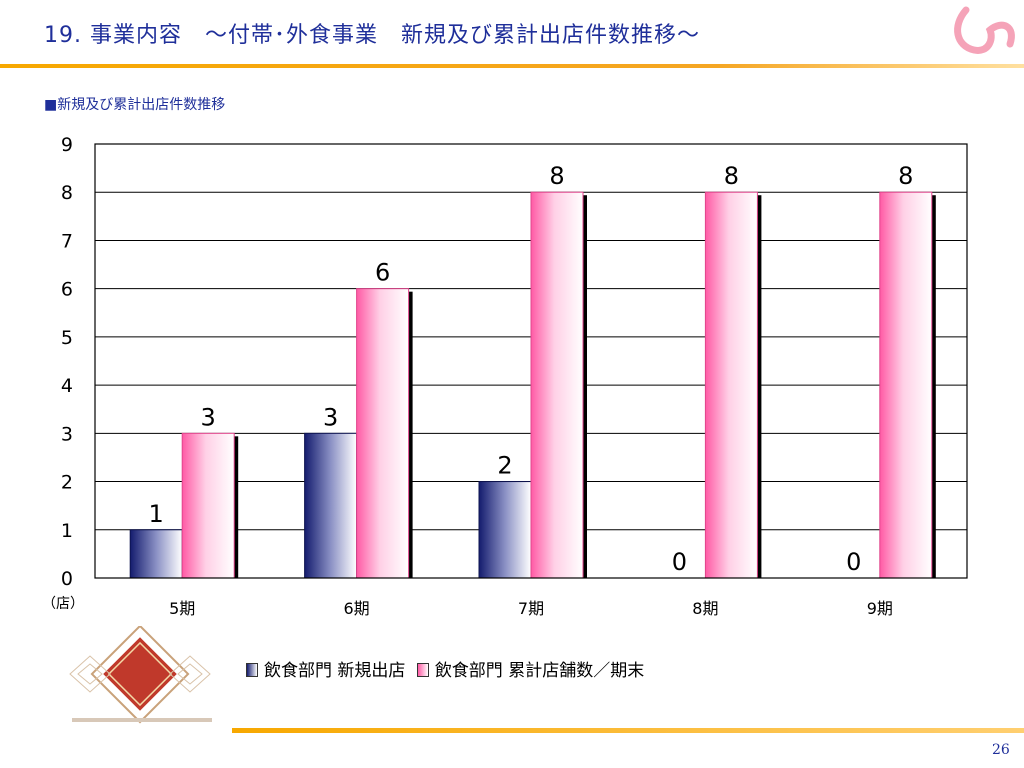 The width and height of the screenshot is (1024, 768). Describe the element at coordinates (531, 608) in the screenshot. I see `x-tick-label: 7期` at that location.